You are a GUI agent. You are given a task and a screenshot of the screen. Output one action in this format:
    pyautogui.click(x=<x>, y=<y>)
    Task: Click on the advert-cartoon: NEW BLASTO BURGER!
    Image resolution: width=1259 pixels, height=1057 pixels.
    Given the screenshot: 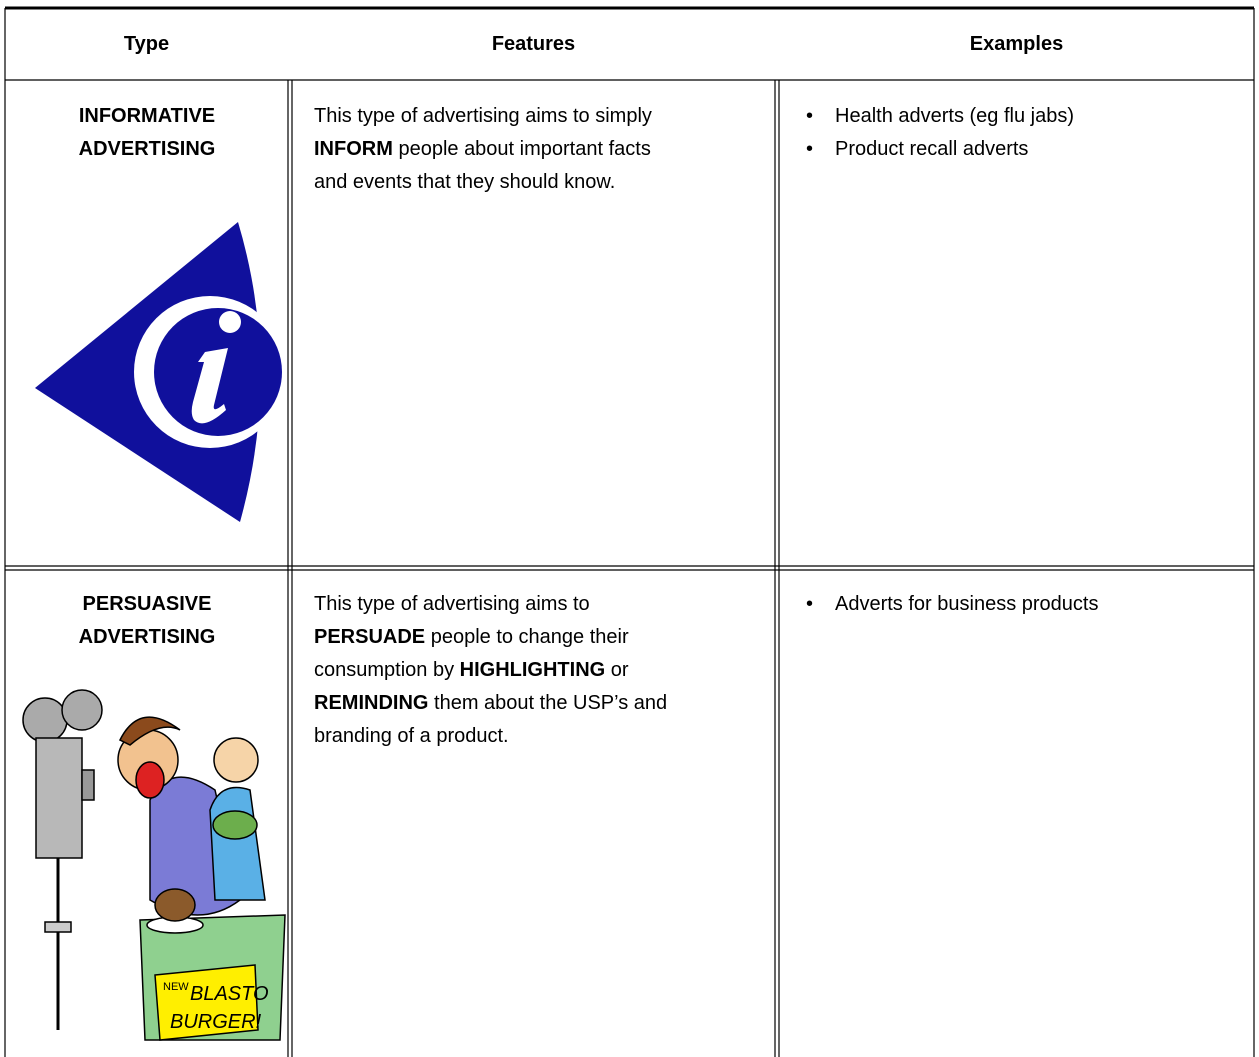 What is the action you would take?
    pyautogui.click(x=154, y=865)
    